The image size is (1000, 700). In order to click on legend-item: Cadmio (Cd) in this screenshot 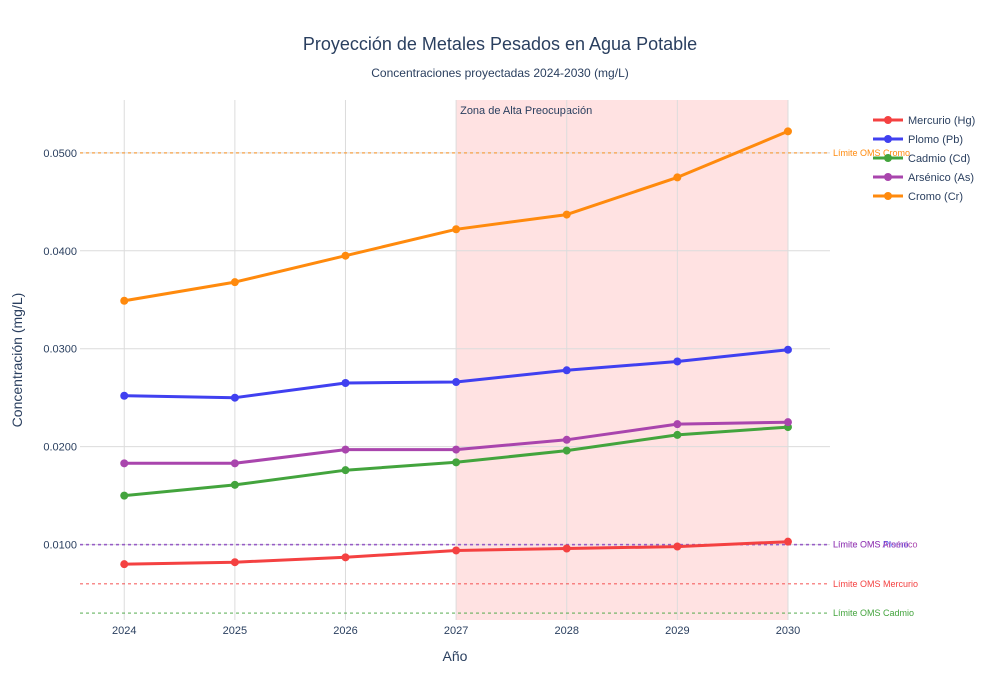, I will do `click(921, 159)`.